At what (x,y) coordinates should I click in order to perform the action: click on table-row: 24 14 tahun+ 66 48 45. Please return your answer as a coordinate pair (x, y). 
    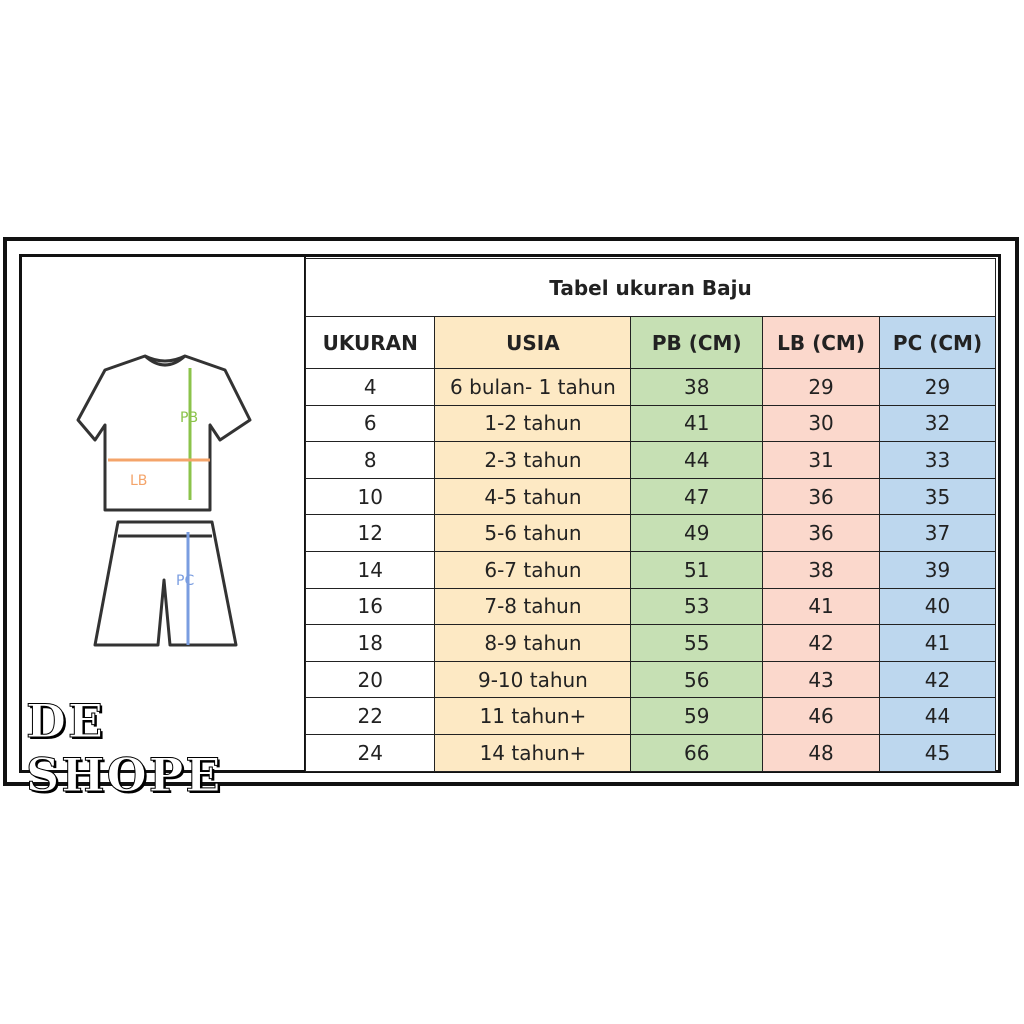
    Looking at the image, I should click on (650, 752).